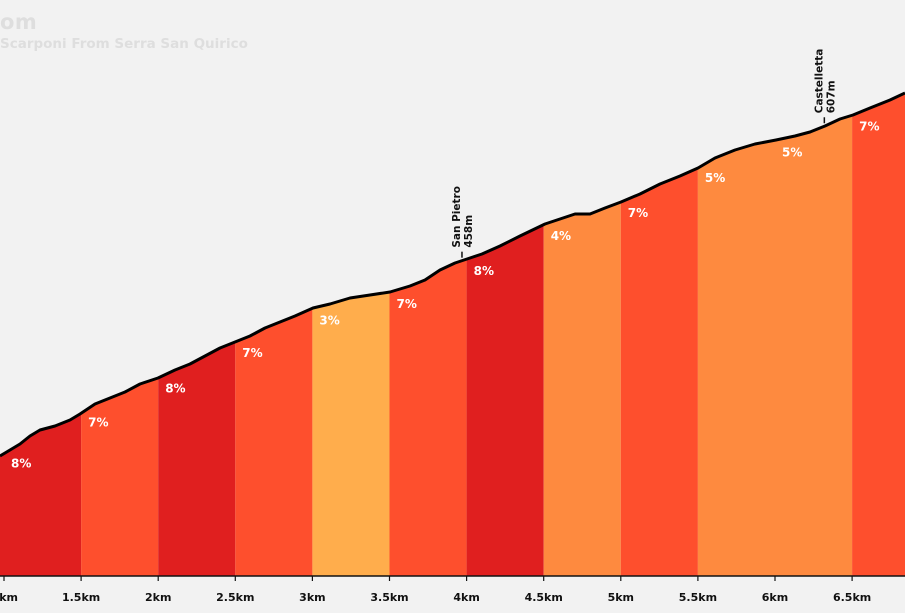 The image size is (905, 613). Describe the element at coordinates (19, 22) in the screenshot. I see `chart-title: om` at that location.